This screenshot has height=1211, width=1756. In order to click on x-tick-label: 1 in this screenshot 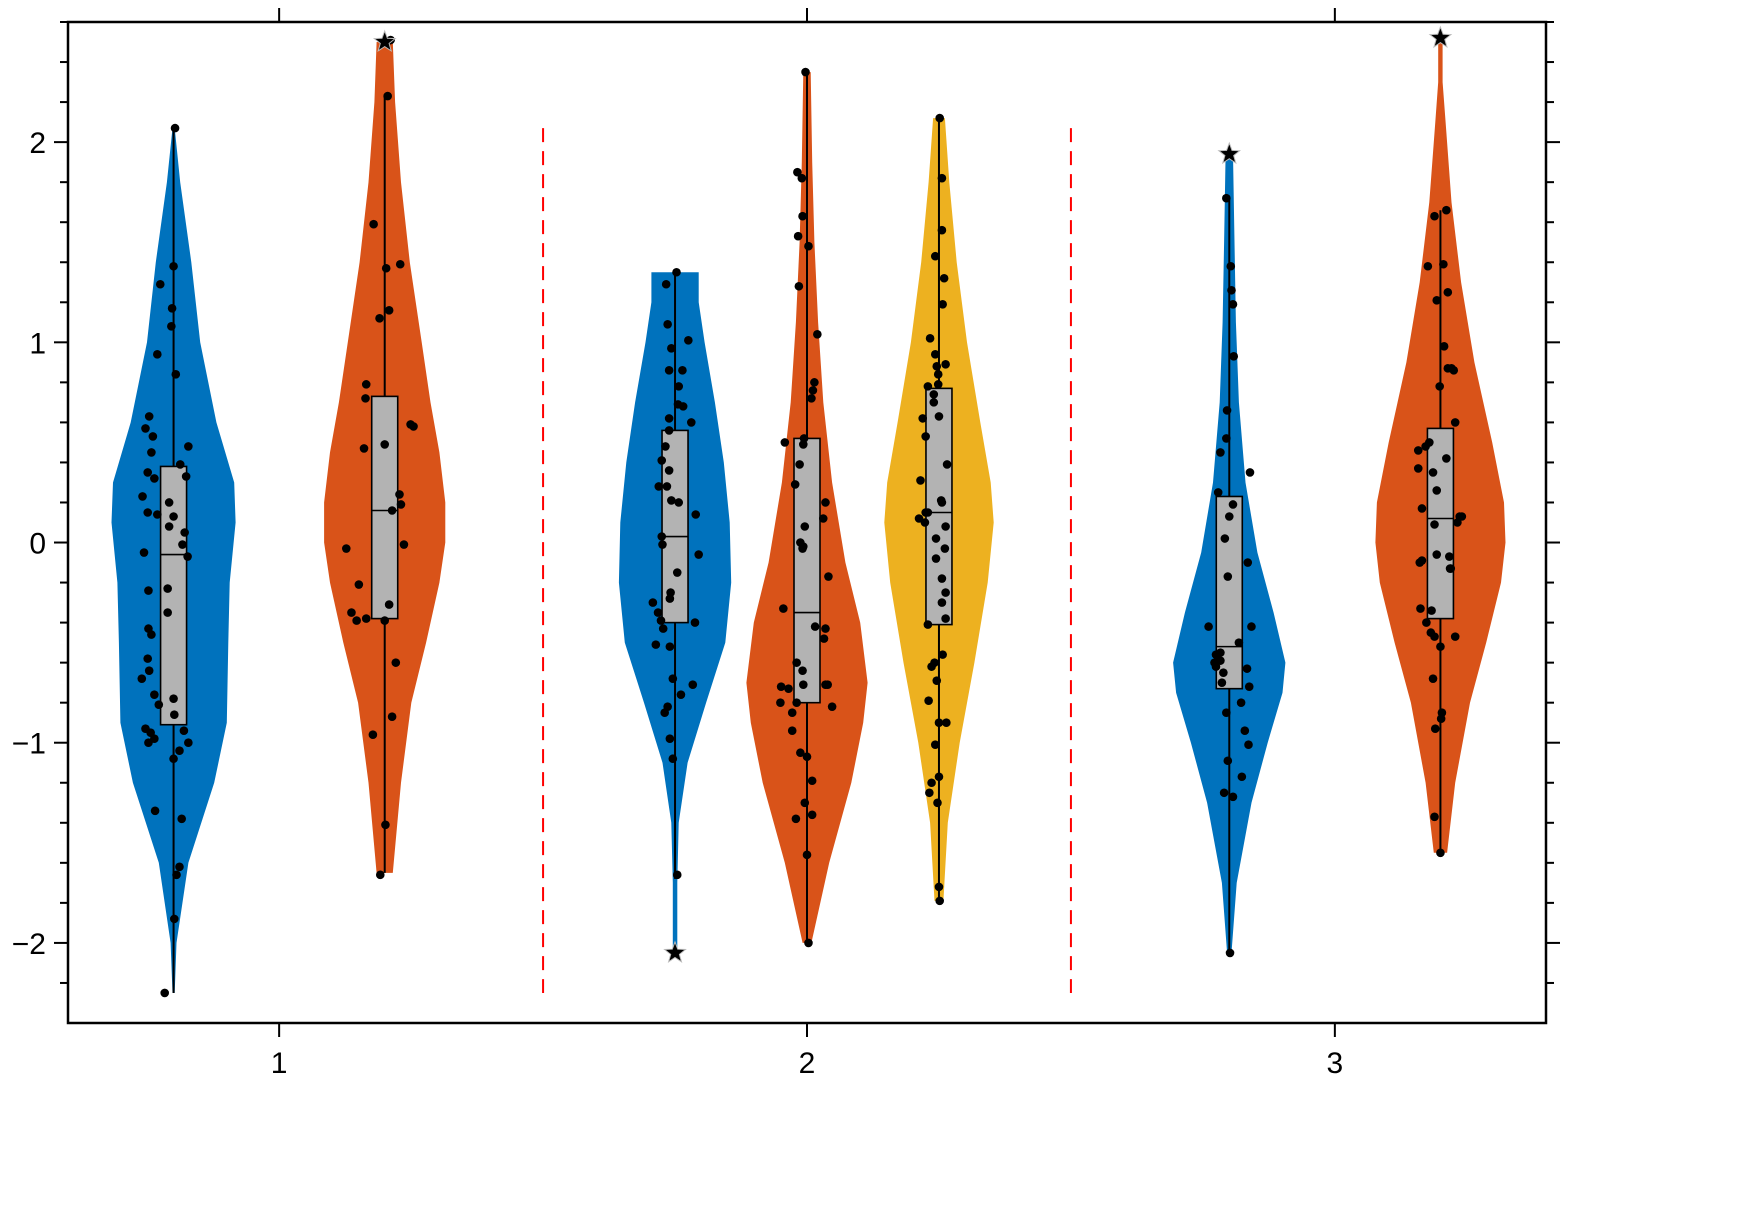, I will do `click(279, 1063)`.